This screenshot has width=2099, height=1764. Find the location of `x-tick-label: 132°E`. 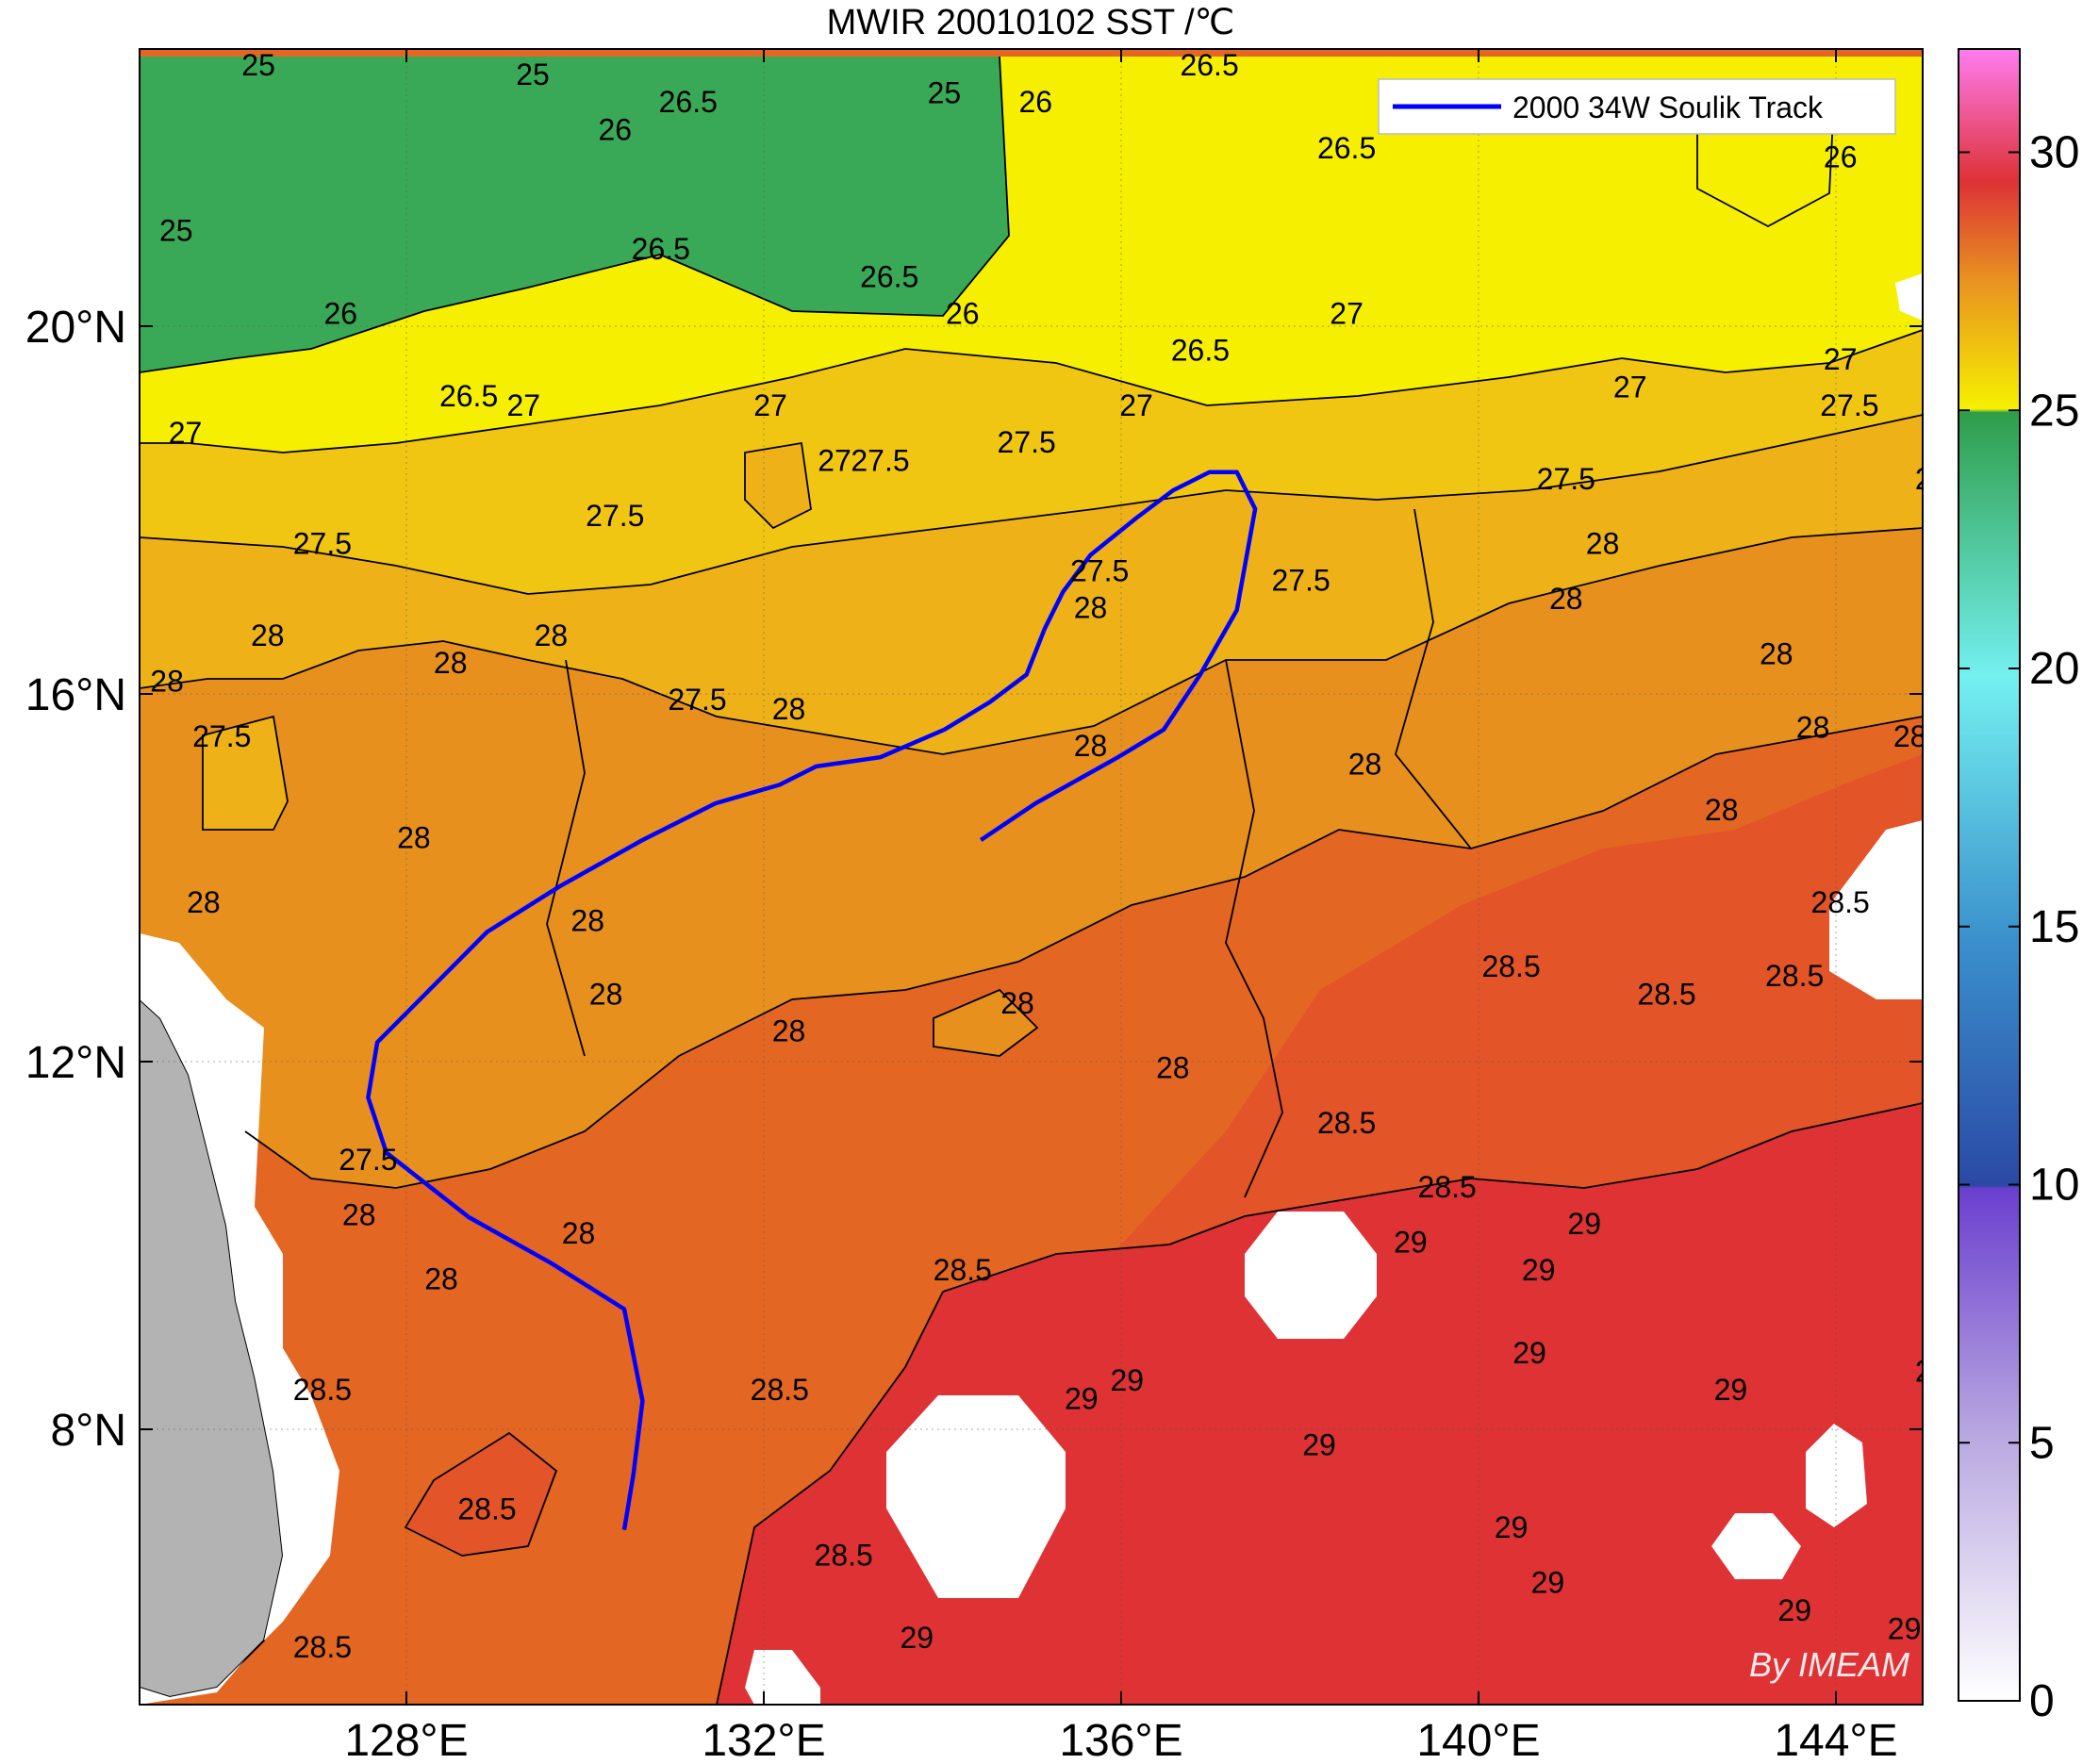

x-tick-label: 132°E is located at coordinates (763, 1740).